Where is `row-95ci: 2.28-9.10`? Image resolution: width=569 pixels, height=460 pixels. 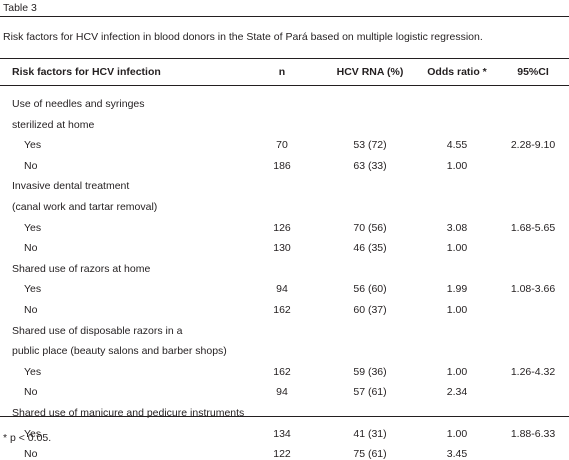
row-95ci: 2.28-9.10 is located at coordinates (533, 145).